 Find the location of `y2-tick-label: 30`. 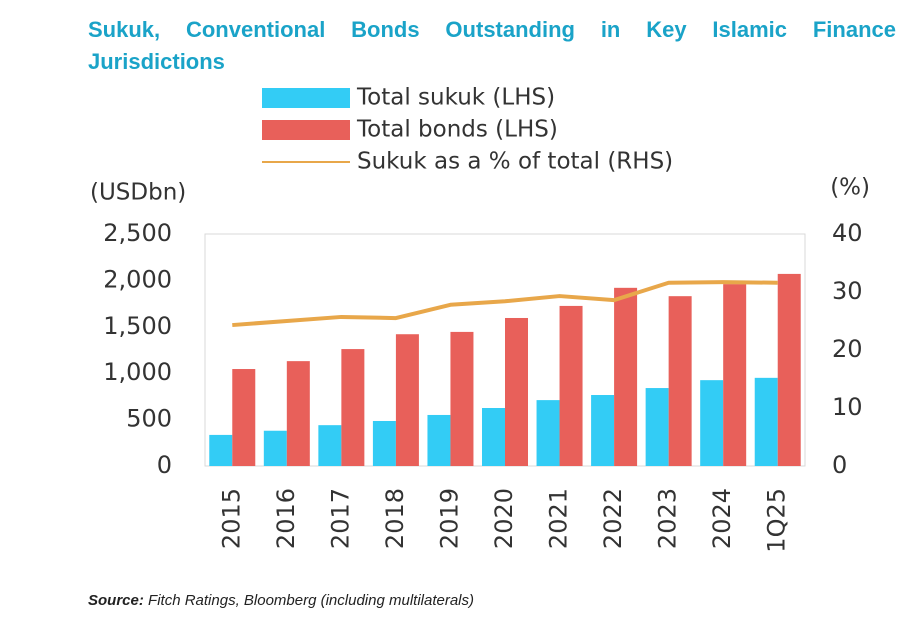

y2-tick-label: 30 is located at coordinates (847, 291).